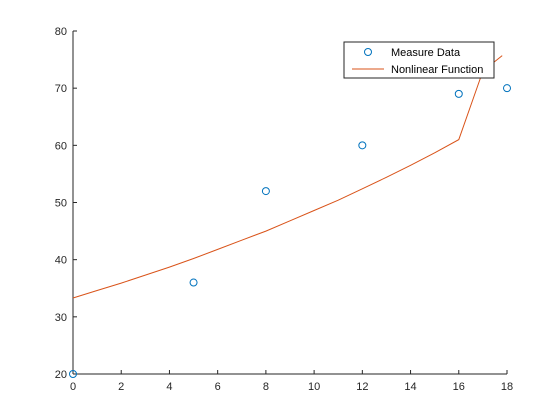  I want to click on x-tick-label: 10, so click(314, 387).